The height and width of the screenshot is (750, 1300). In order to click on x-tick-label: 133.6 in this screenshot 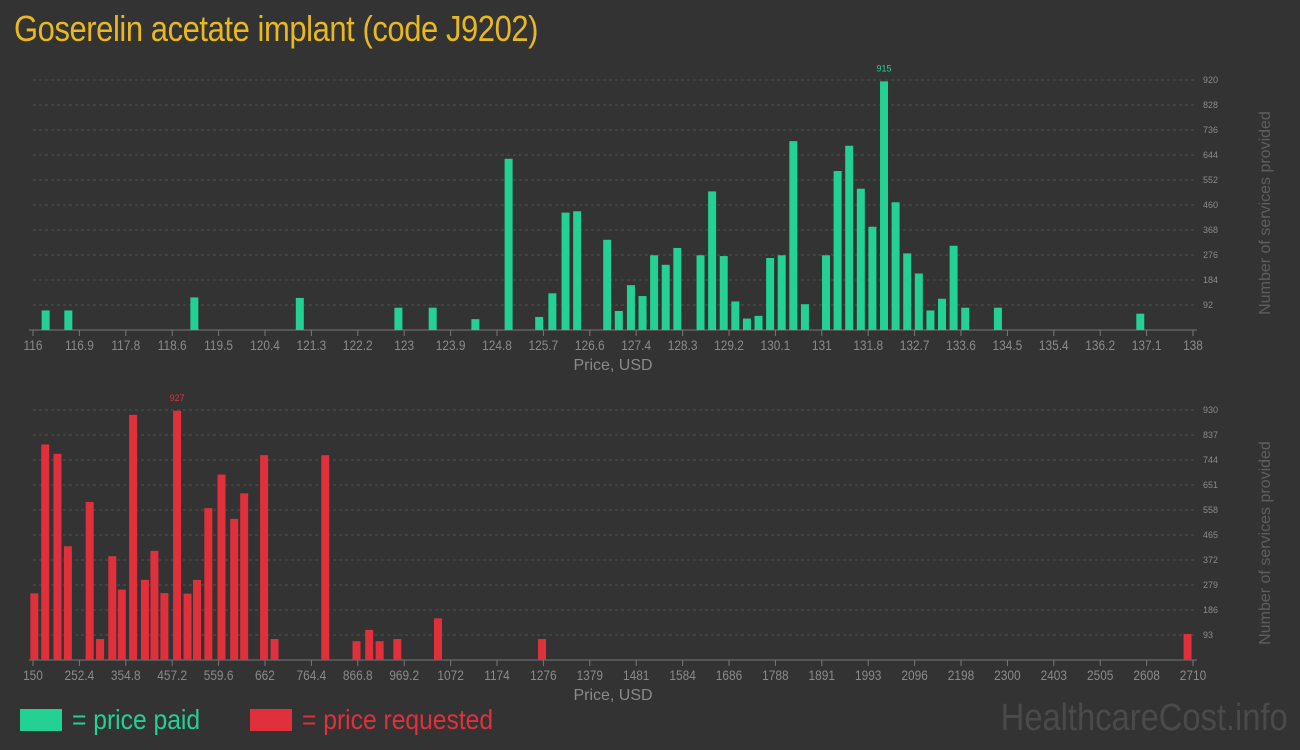, I will do `click(961, 345)`.